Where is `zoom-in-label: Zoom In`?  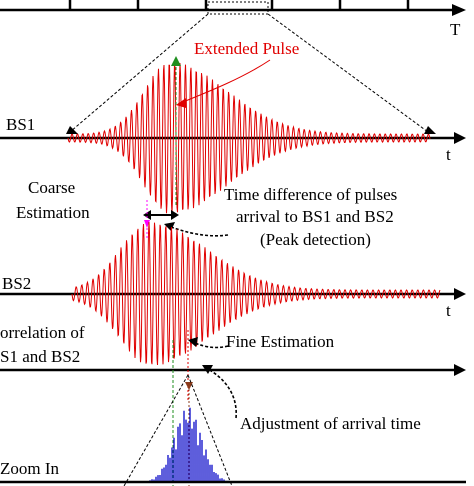
zoom-in-label: Zoom In is located at coordinates (30, 468).